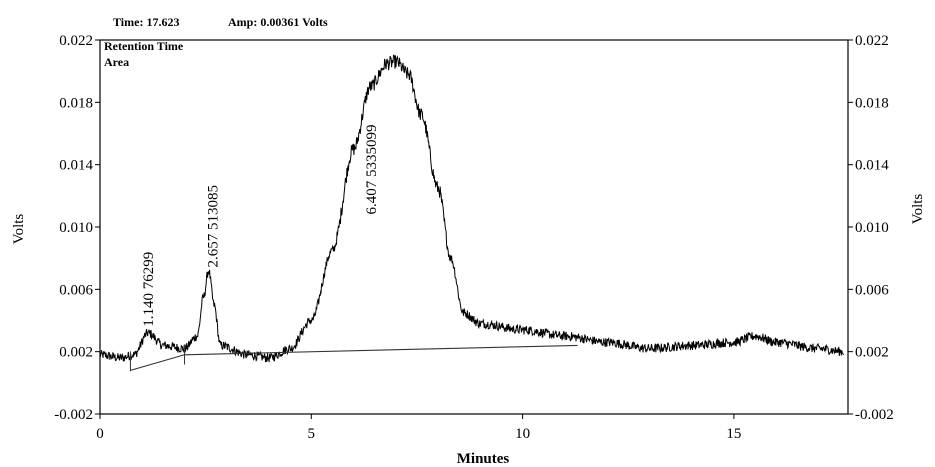 The width and height of the screenshot is (935, 467). I want to click on time-readout: Time: 17.623, so click(146, 22).